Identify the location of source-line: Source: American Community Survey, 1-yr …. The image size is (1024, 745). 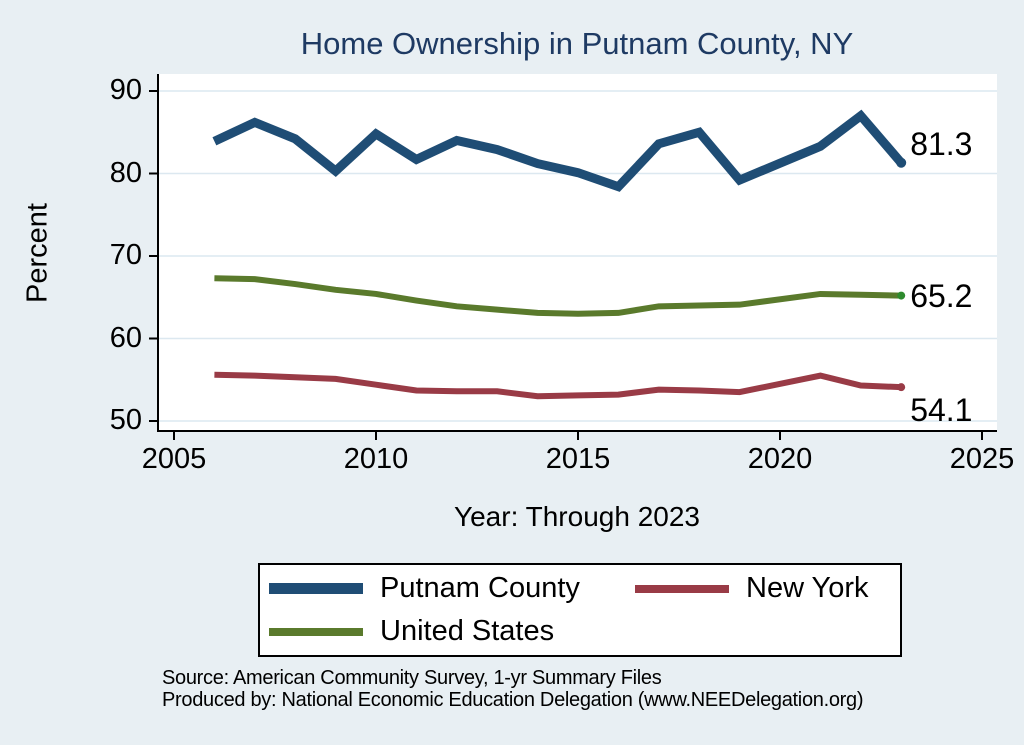
(412, 678).